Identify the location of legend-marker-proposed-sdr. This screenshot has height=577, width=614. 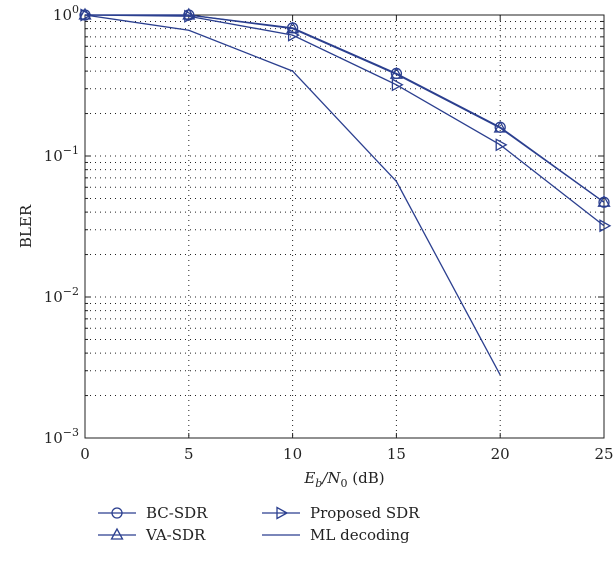
(282, 513).